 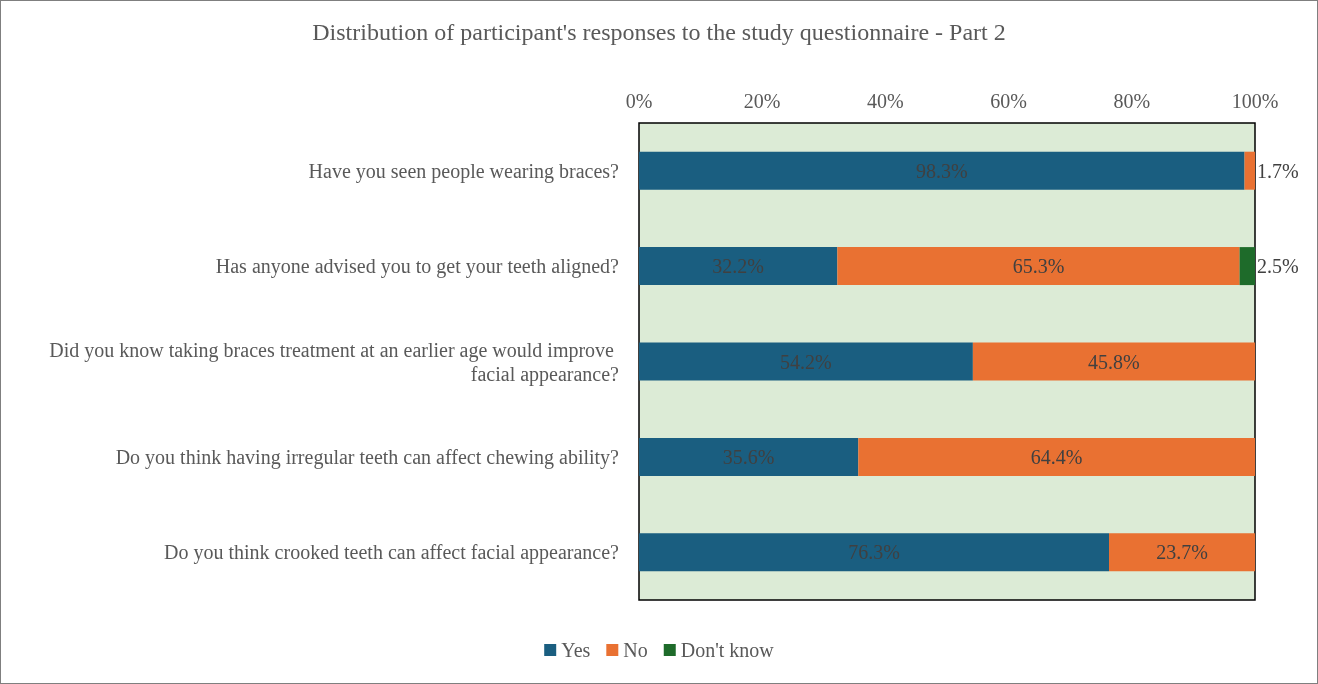 What do you see at coordinates (1278, 266) in the screenshot?
I see `data-label: 2.5%` at bounding box center [1278, 266].